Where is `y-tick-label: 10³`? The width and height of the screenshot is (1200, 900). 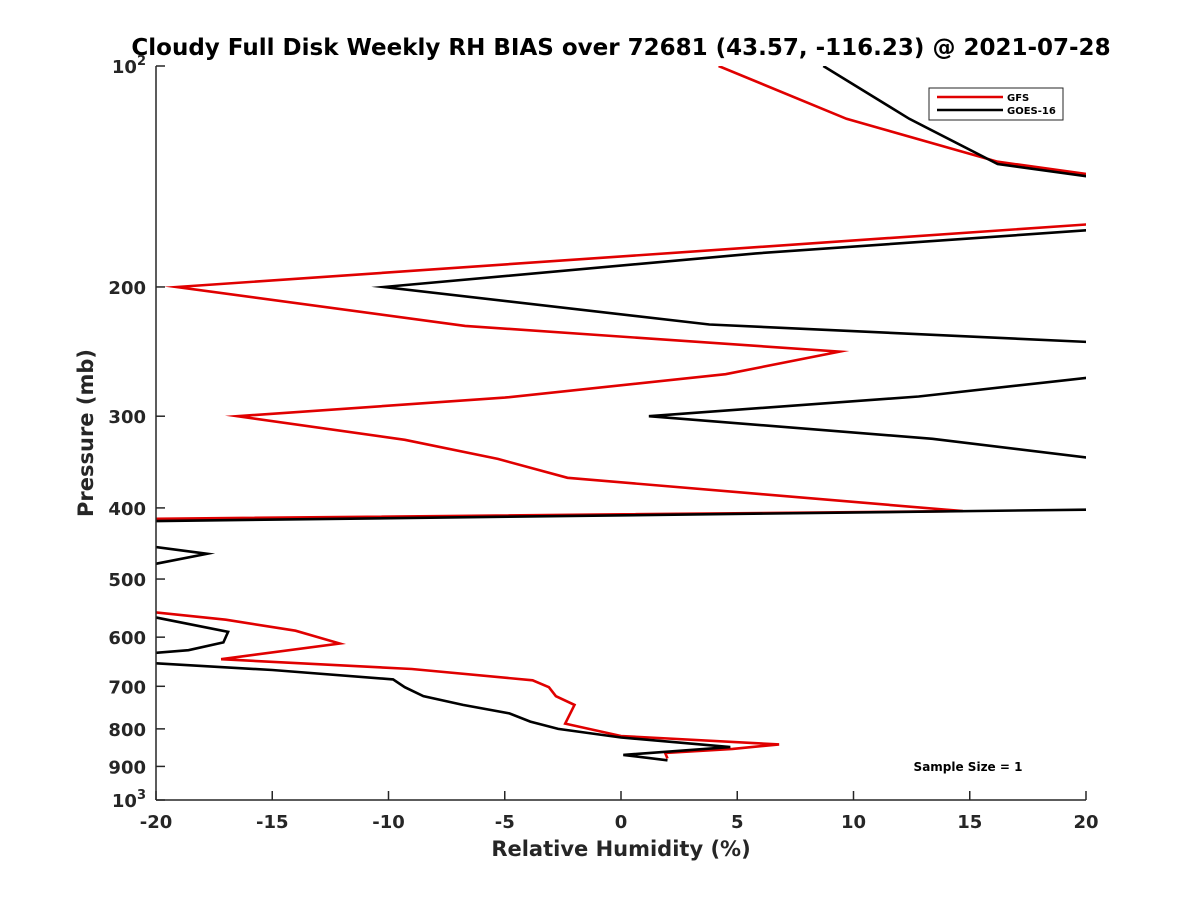
y-tick-label: 10³ is located at coordinates (129, 800).